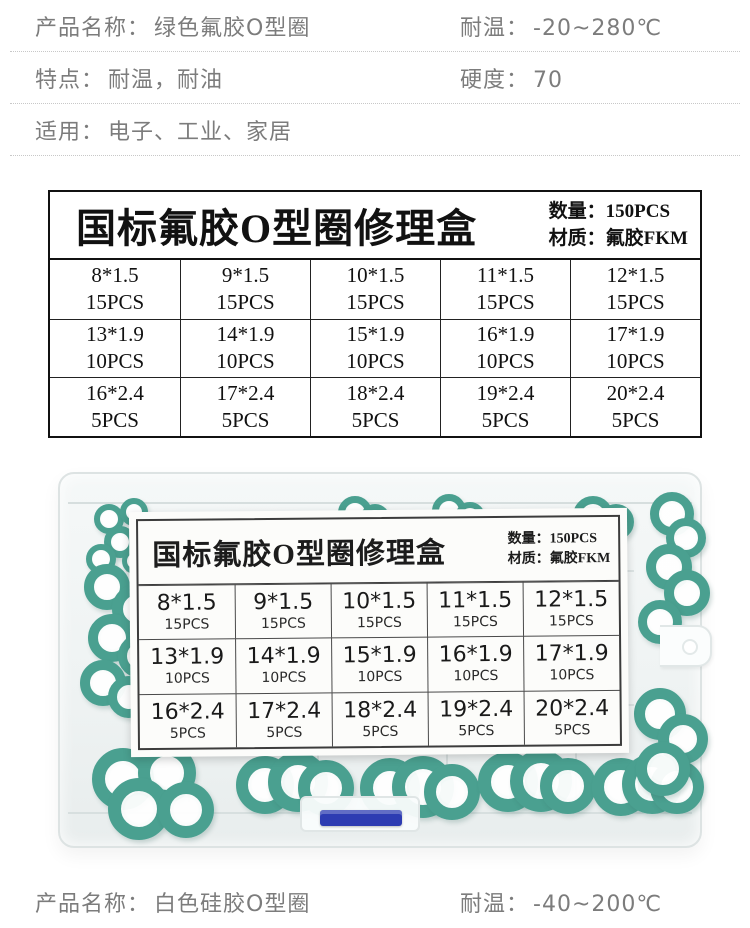 The width and height of the screenshot is (750, 928). I want to click on spec-right: 硬度： 70, so click(600, 78).